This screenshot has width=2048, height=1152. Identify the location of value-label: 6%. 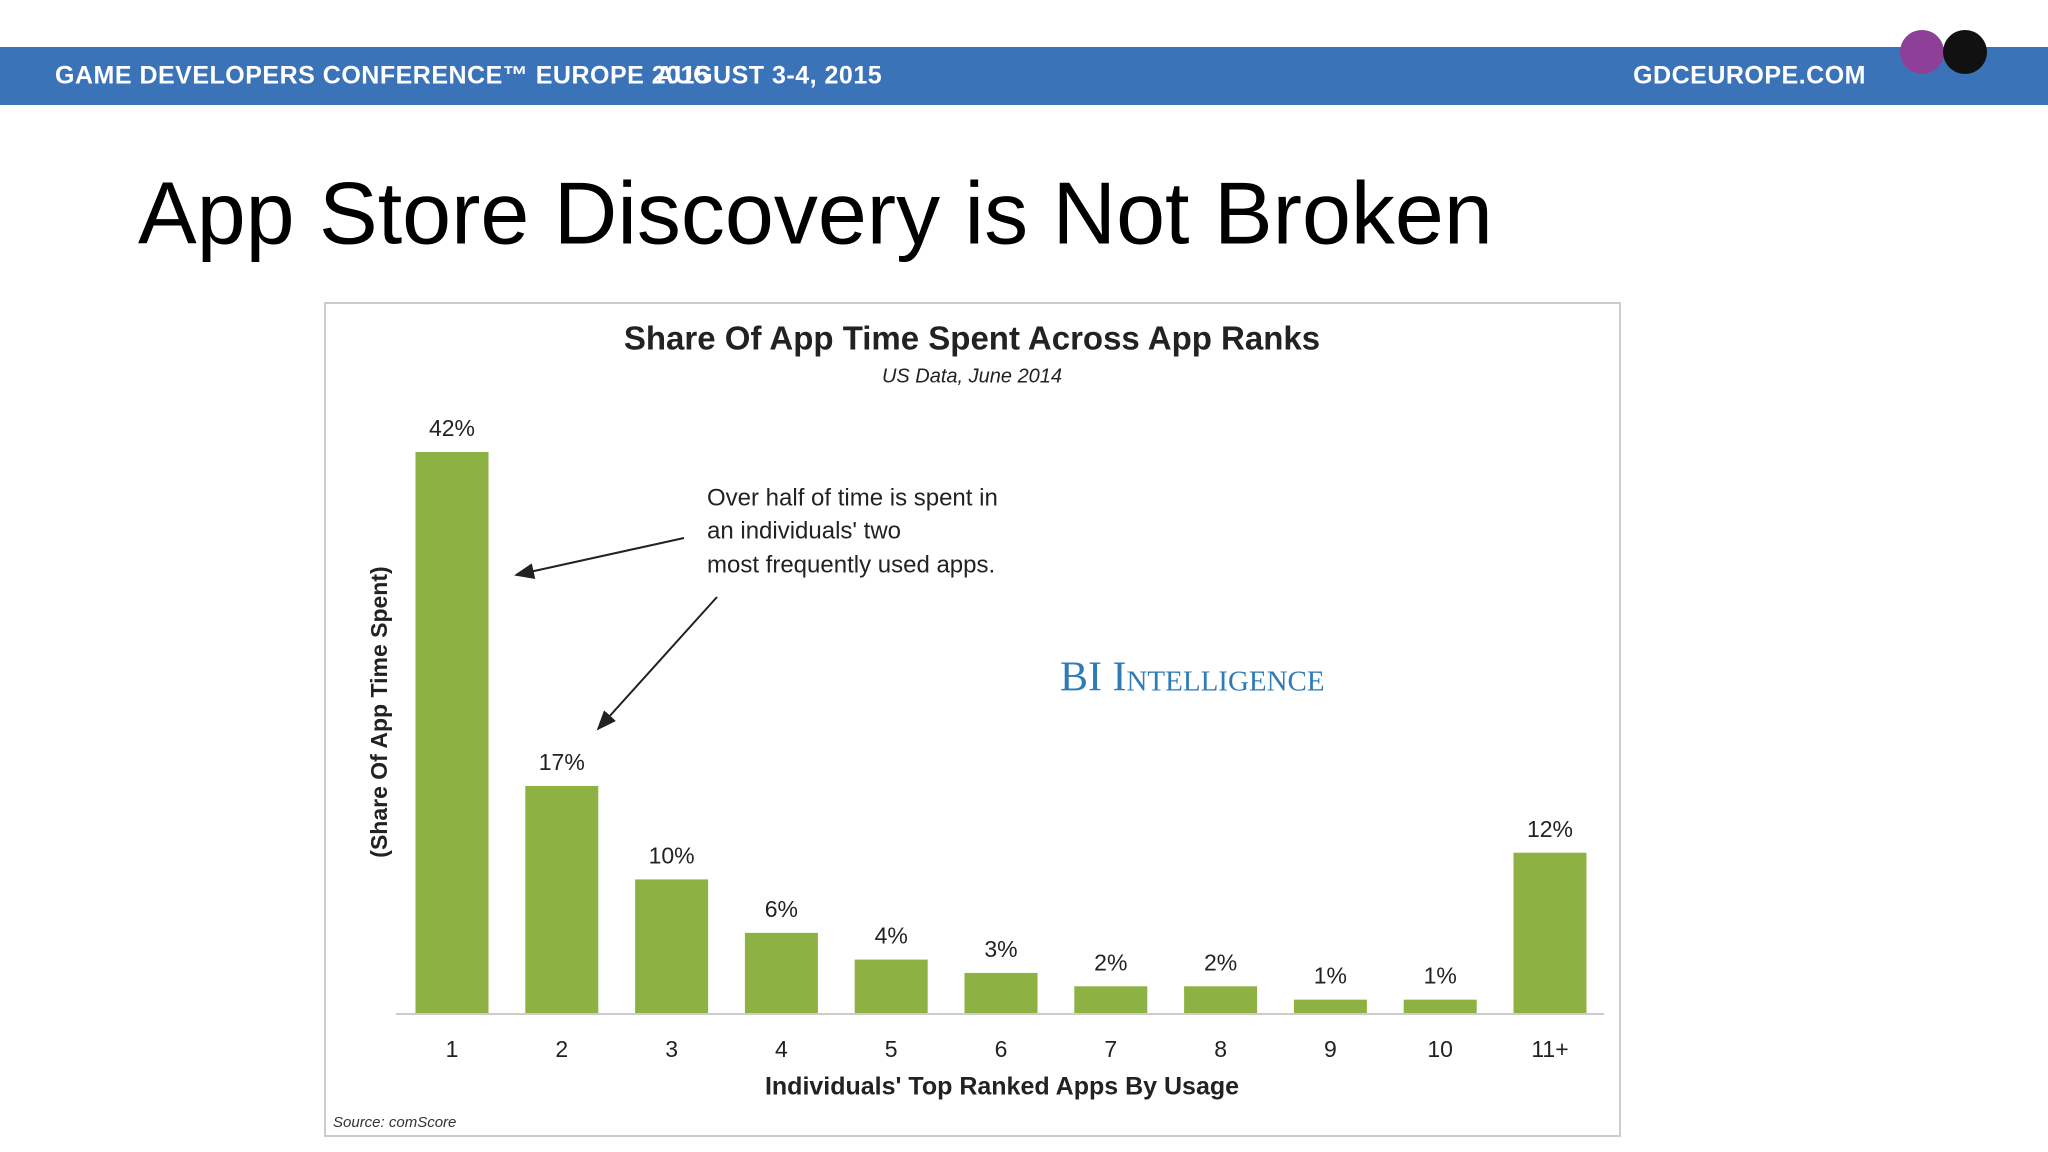
(781, 909).